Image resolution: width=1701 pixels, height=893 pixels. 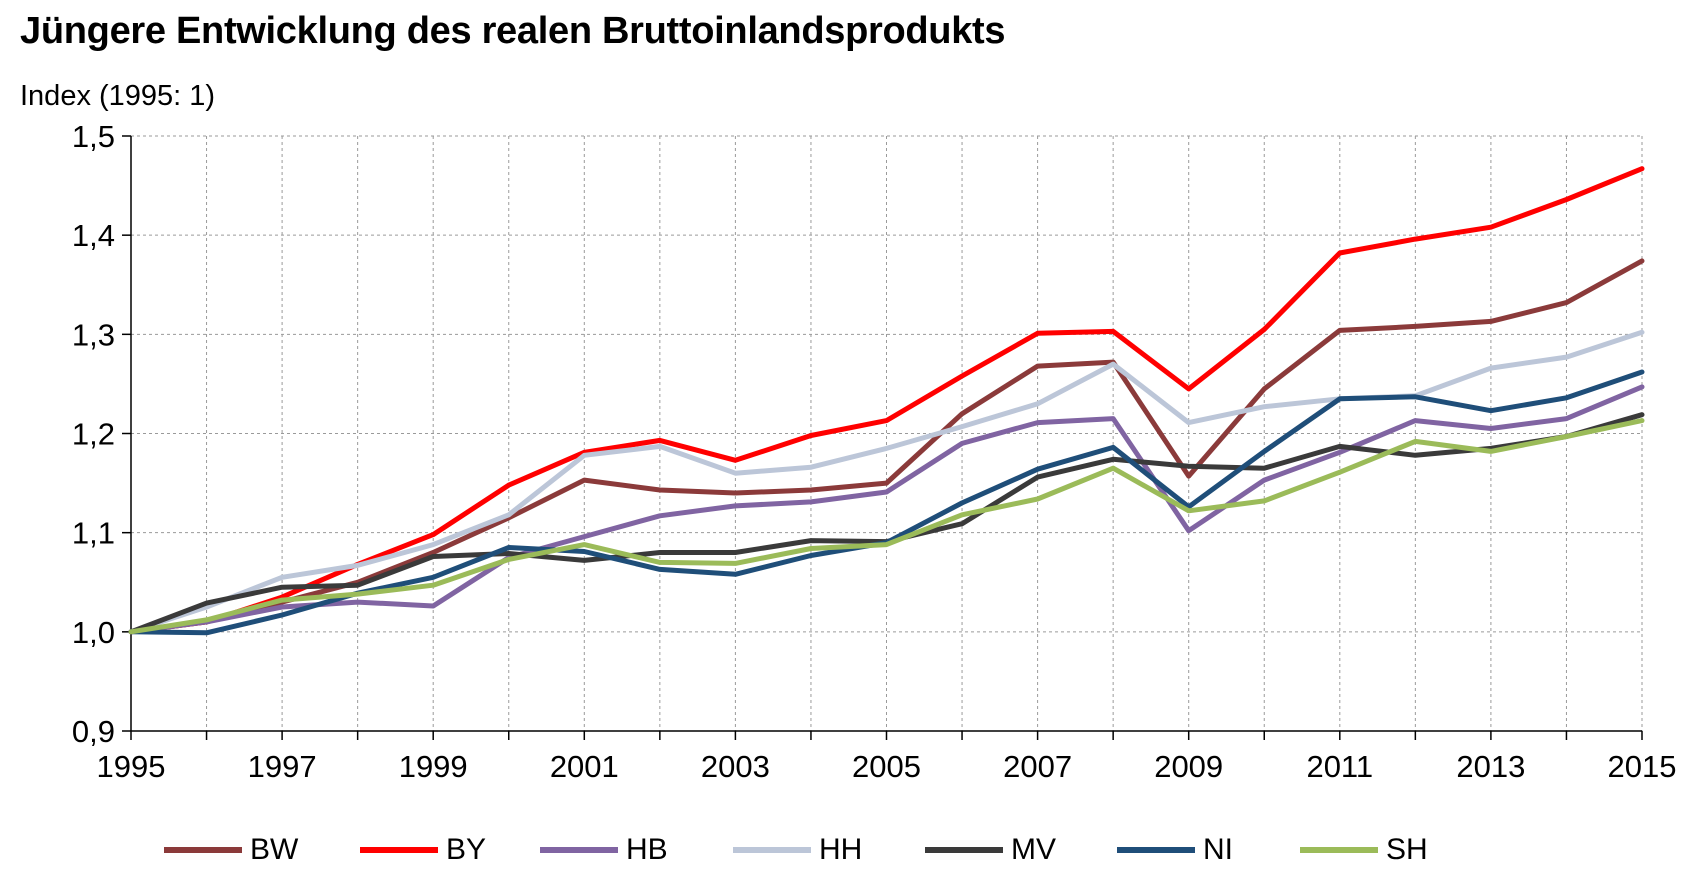 I want to click on legend: BW BY HB HH MV NI SH, so click(x=850, y=853).